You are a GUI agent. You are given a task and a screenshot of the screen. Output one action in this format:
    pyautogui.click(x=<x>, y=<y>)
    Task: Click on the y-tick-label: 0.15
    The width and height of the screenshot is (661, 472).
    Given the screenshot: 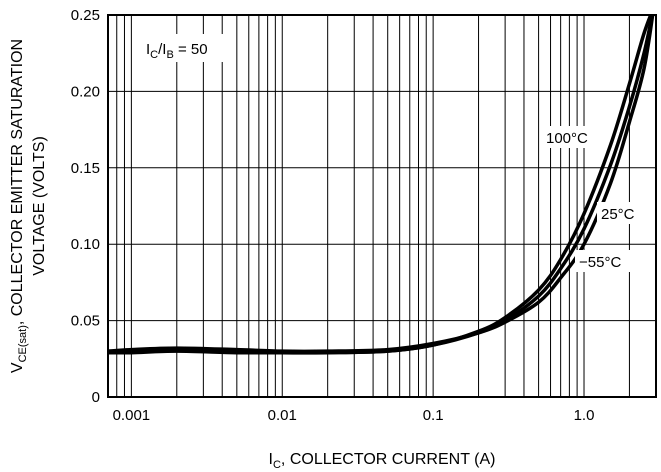 What is the action you would take?
    pyautogui.click(x=85, y=168)
    